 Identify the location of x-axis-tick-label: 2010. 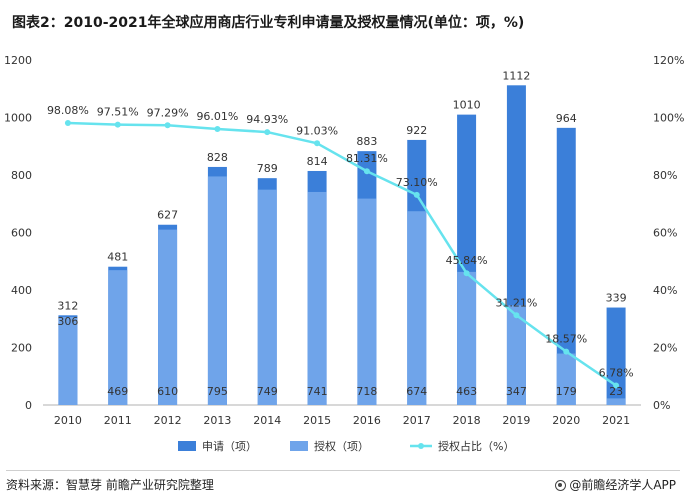
(68, 420).